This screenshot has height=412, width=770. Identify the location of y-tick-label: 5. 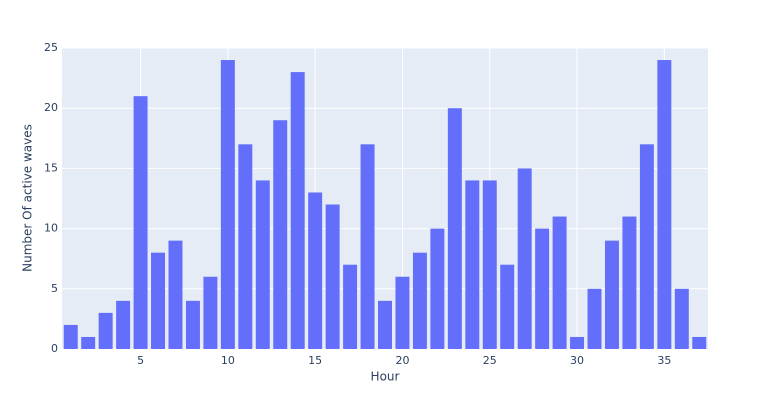
(54, 288).